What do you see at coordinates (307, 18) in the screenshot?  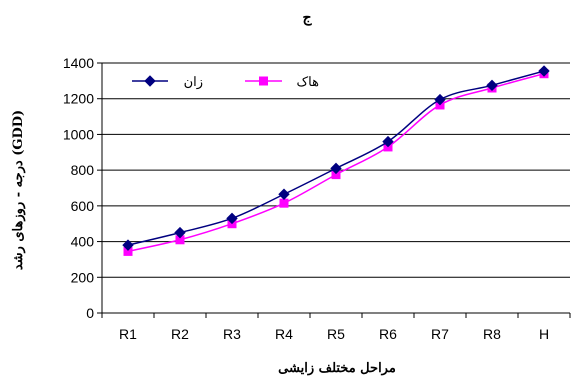 I see `chart-title: ج` at bounding box center [307, 18].